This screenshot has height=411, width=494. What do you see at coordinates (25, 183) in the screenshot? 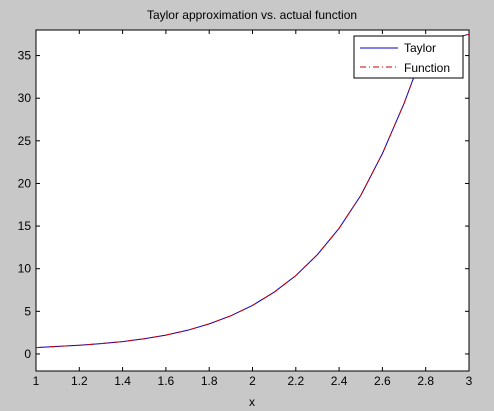
I see `y-tick-label: 20` at bounding box center [25, 183].